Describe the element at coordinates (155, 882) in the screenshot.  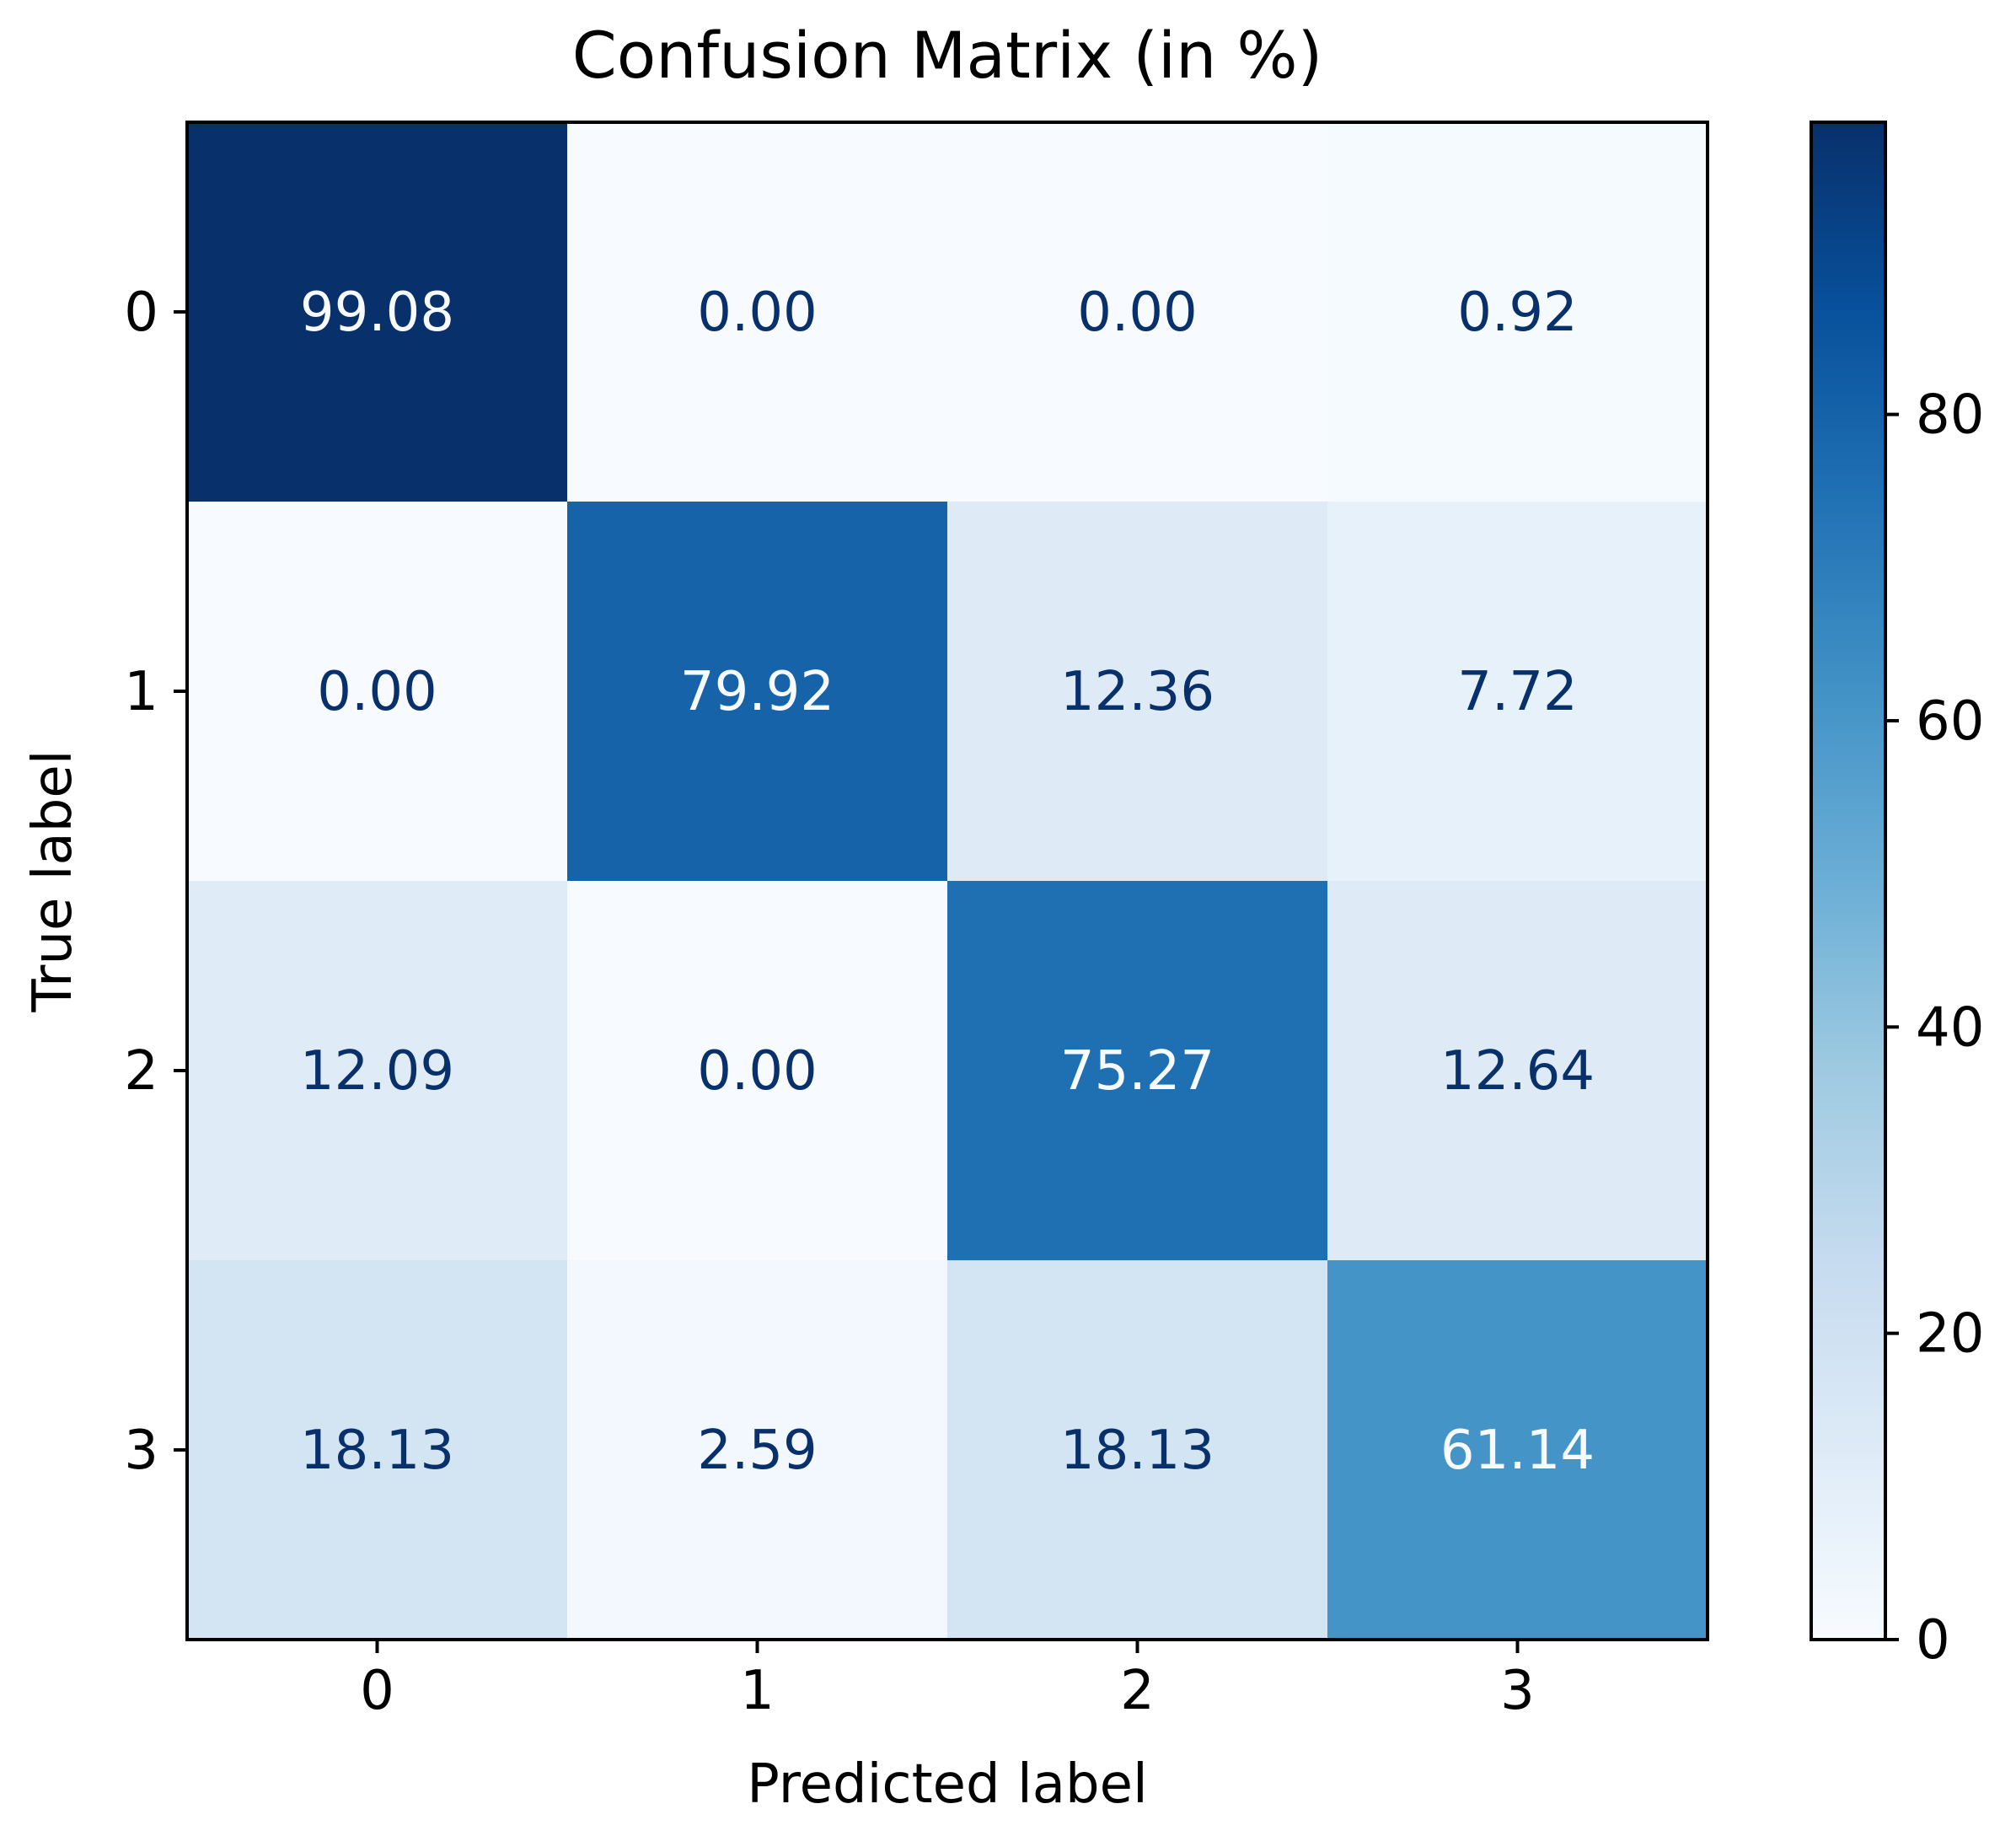
I see `y-axis-ticks: 0 1 2 3` at that location.